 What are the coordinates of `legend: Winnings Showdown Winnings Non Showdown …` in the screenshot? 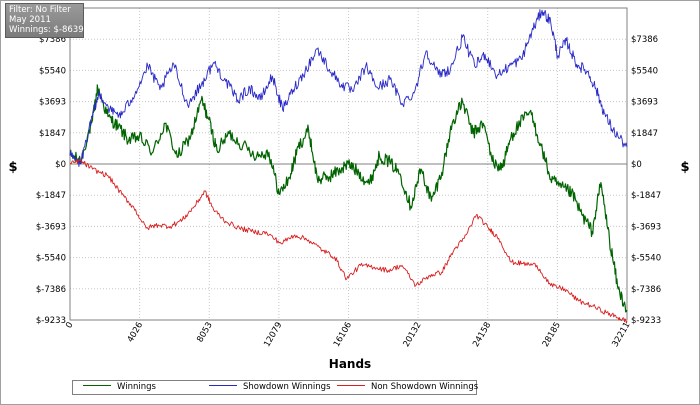 It's located at (275, 387).